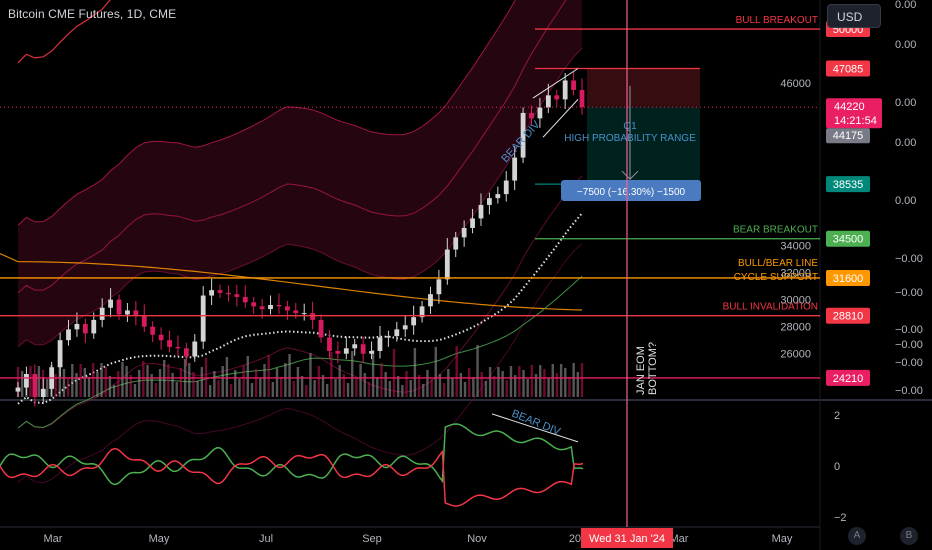 This screenshot has height=550, width=932. What do you see at coordinates (795, 301) in the screenshot?
I see `price-axis-tick: 30000` at bounding box center [795, 301].